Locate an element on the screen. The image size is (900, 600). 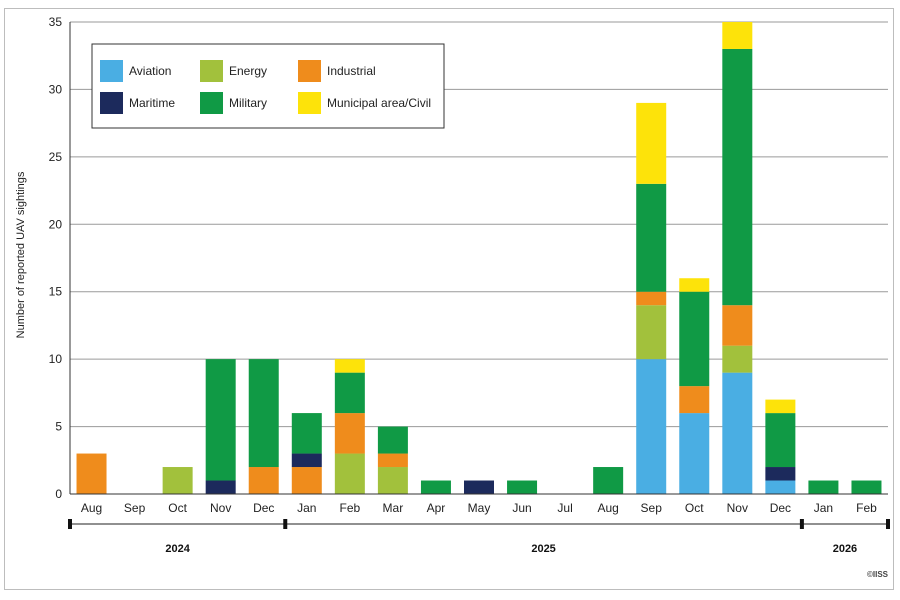
x-tick-label: Apr is located at coordinates (436, 508).